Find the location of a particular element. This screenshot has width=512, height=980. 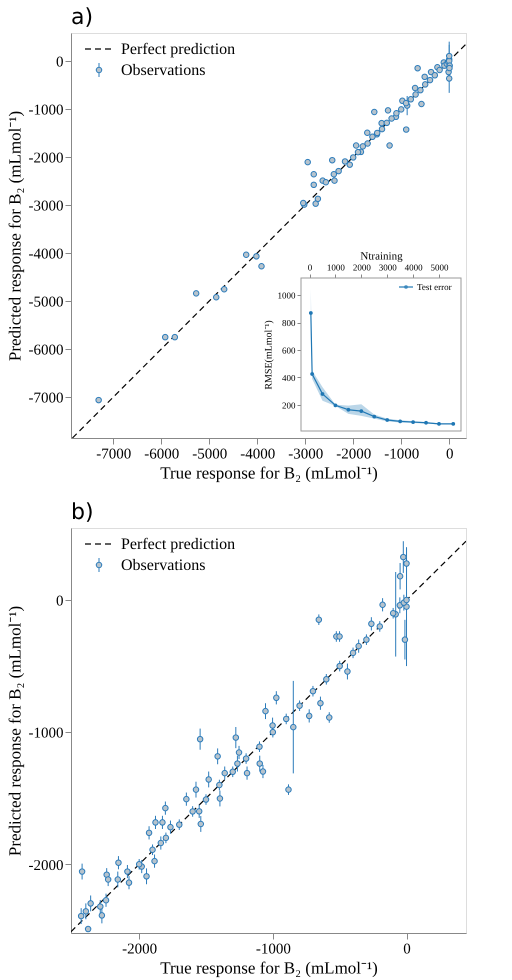

x-tick-label: -1000 is located at coordinates (402, 454).